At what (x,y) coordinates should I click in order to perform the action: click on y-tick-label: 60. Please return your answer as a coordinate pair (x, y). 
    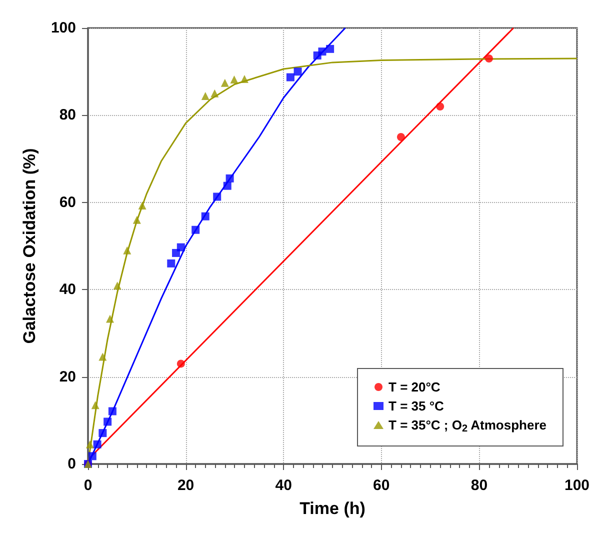
    Looking at the image, I should click on (67, 202).